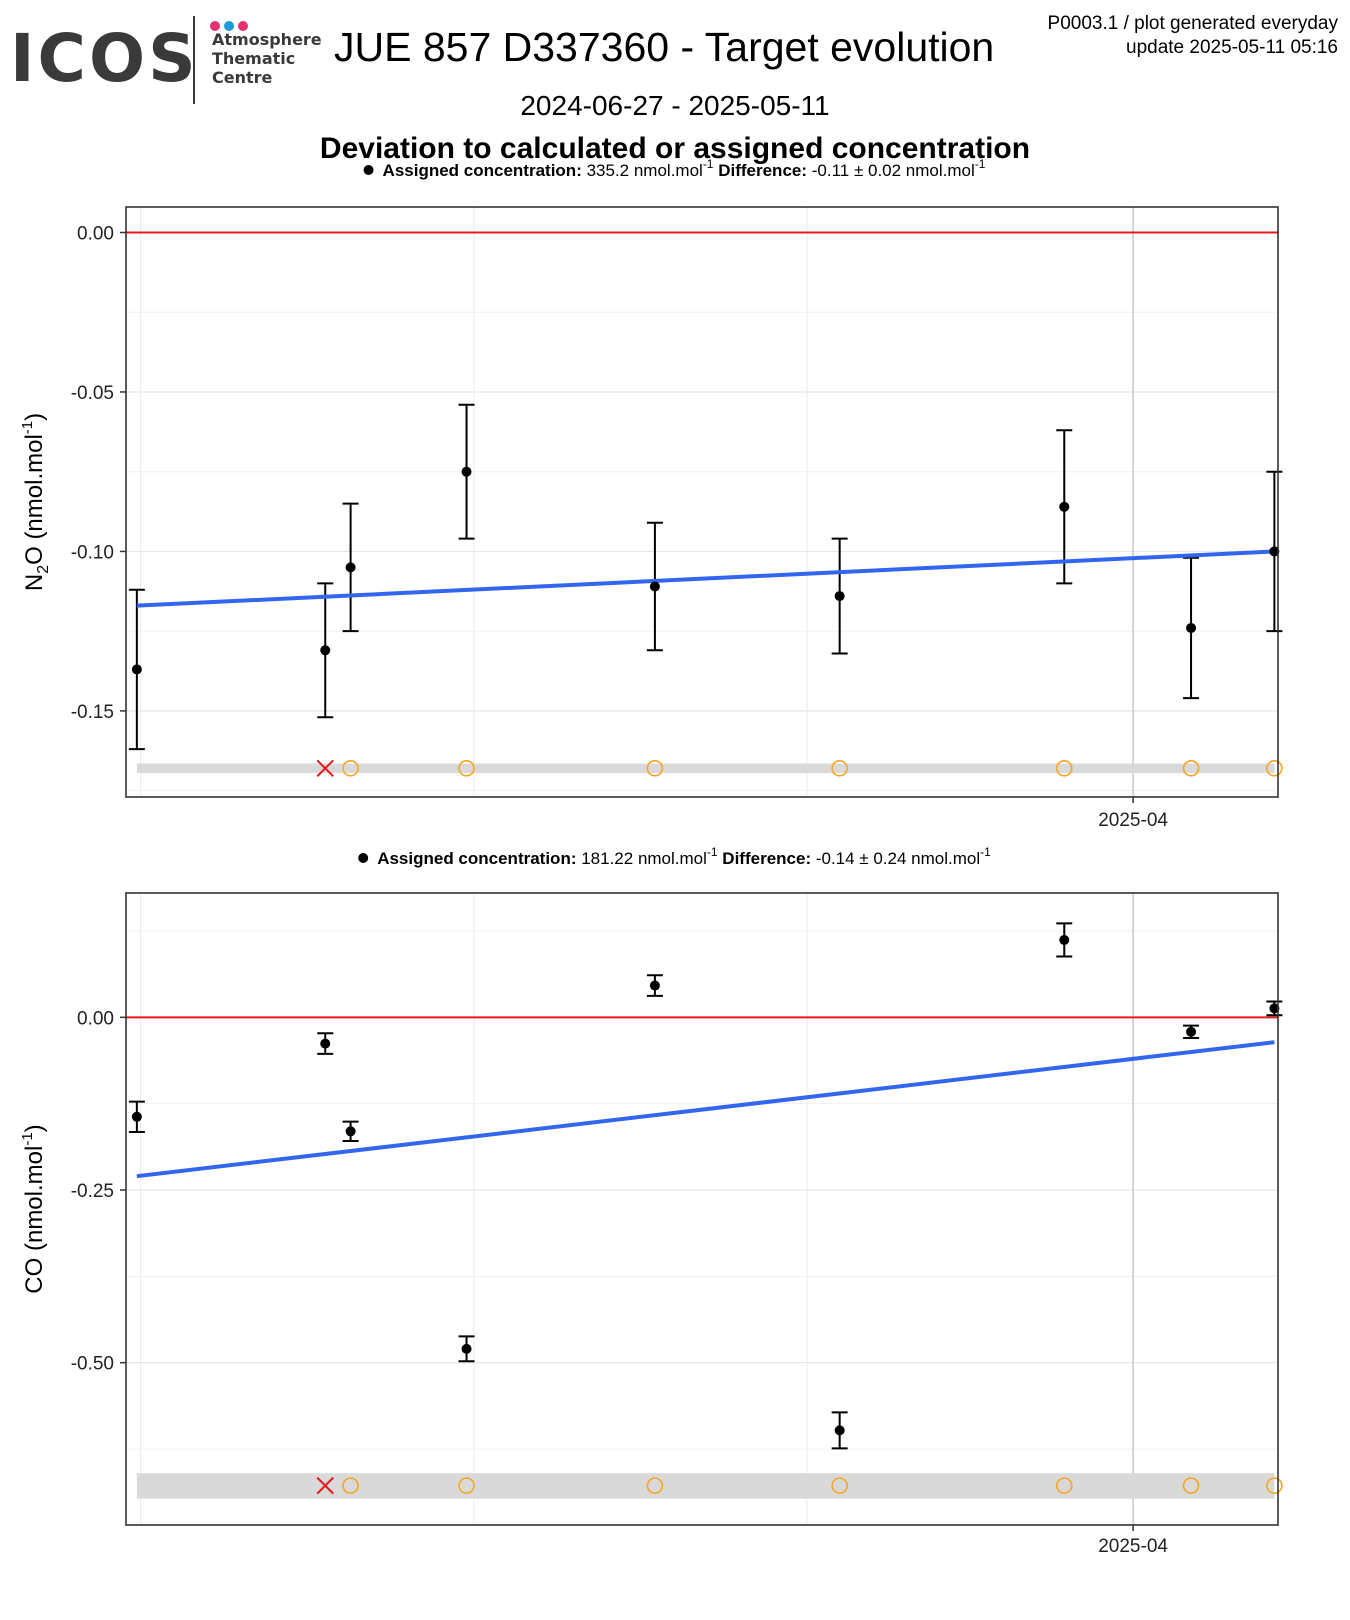  Describe the element at coordinates (664, 47) in the screenshot. I see `page-title: JUE 857 D337360 - Target evolution` at that location.